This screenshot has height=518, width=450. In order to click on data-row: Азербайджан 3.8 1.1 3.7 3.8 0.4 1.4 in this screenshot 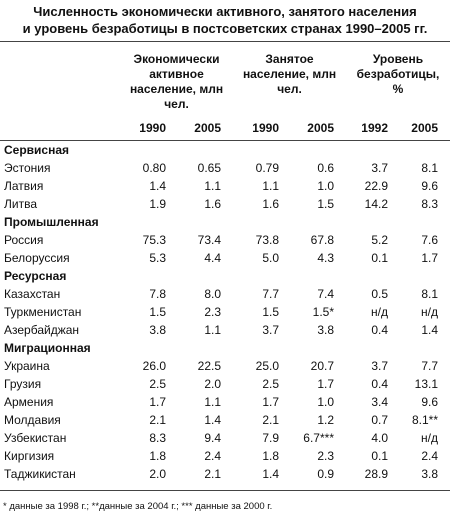, I will do `click(225, 330)`.